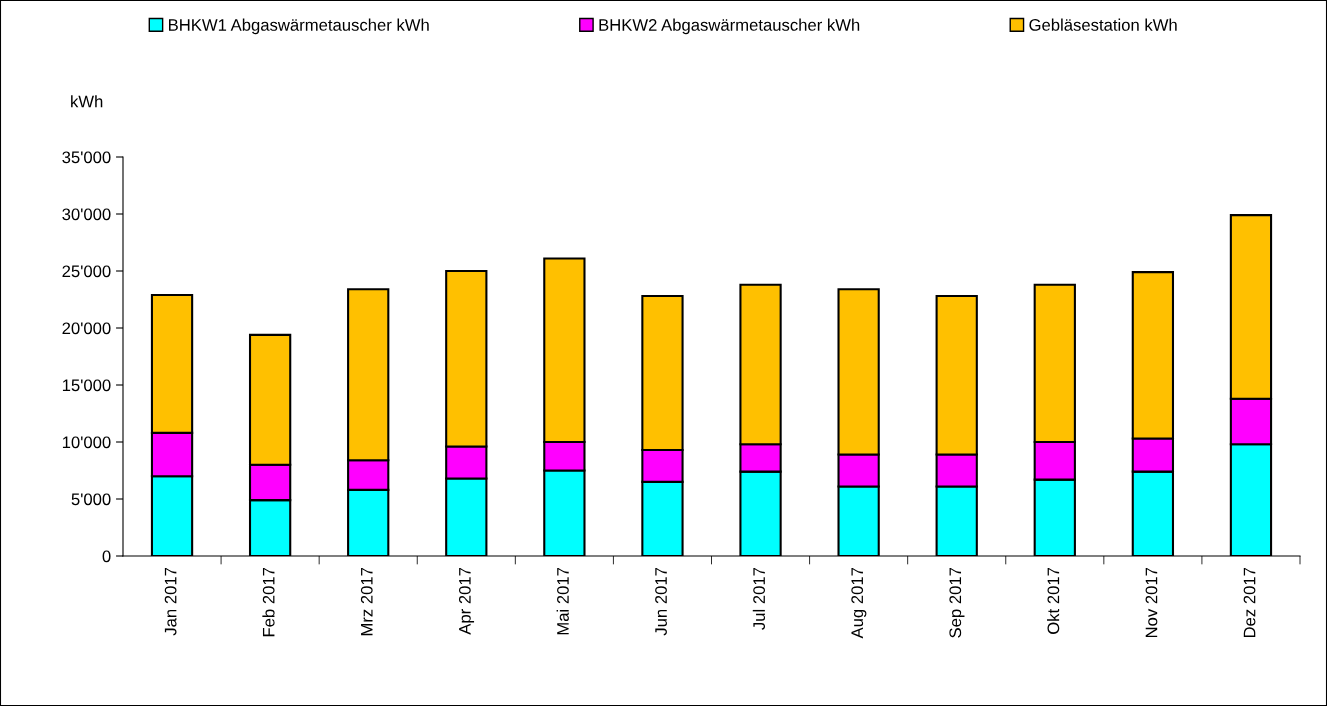 Image resolution: width=1327 pixels, height=706 pixels. I want to click on x-tick-label: Jan 2017, so click(170, 601).